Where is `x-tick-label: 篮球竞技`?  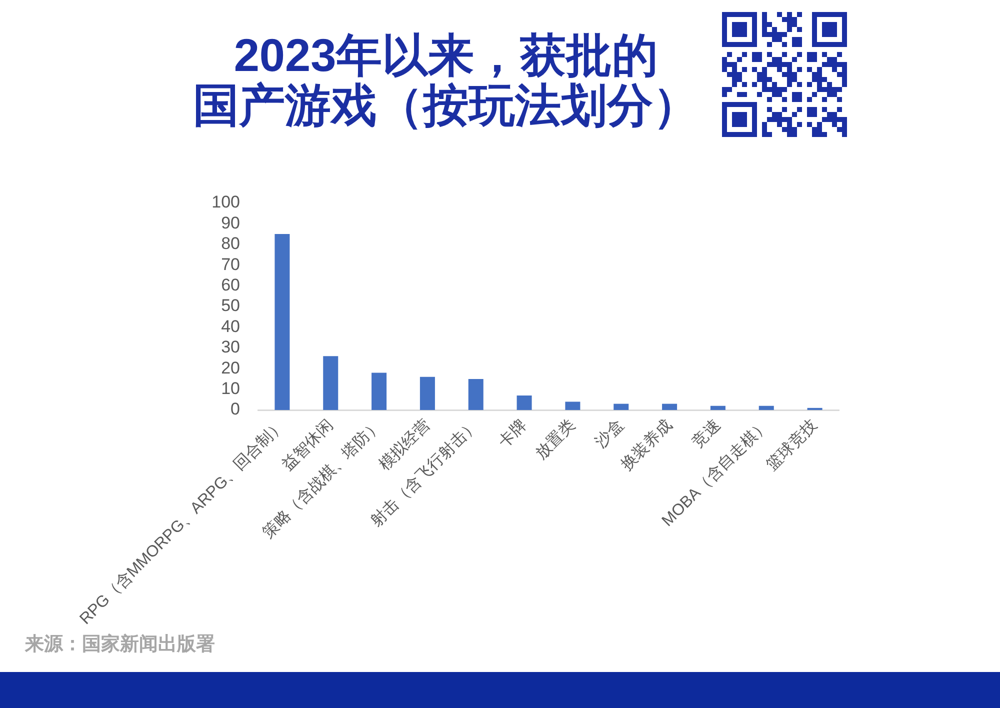
x-tick-label: 篮球竞技 is located at coordinates (791, 445).